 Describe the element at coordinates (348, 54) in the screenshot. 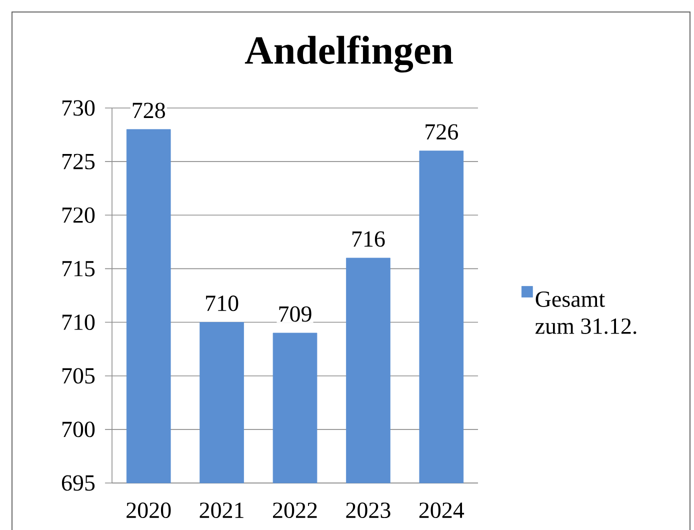

I see `chart-title: Andelfingen` at that location.